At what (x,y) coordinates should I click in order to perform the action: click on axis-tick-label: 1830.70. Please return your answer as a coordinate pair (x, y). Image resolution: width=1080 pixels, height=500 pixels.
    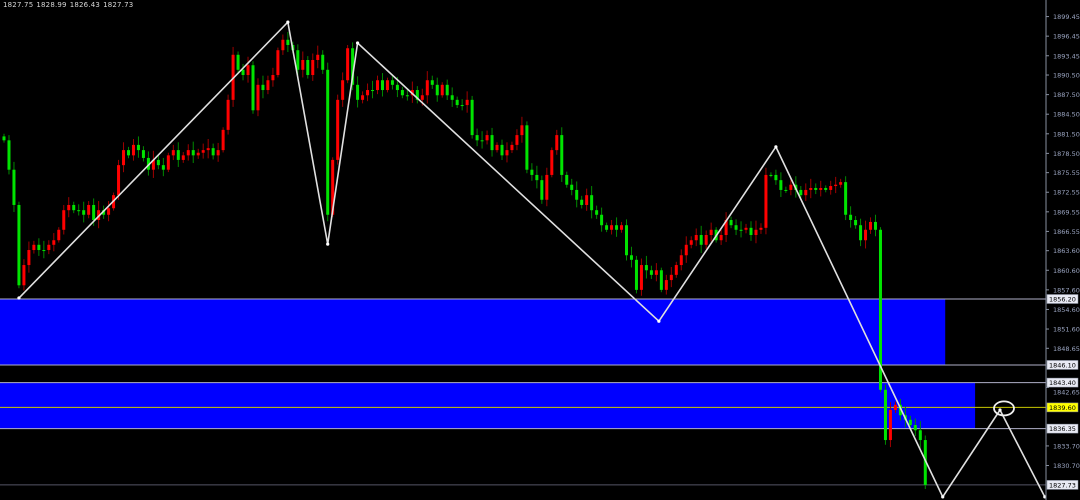
    Looking at the image, I should click on (1066, 466).